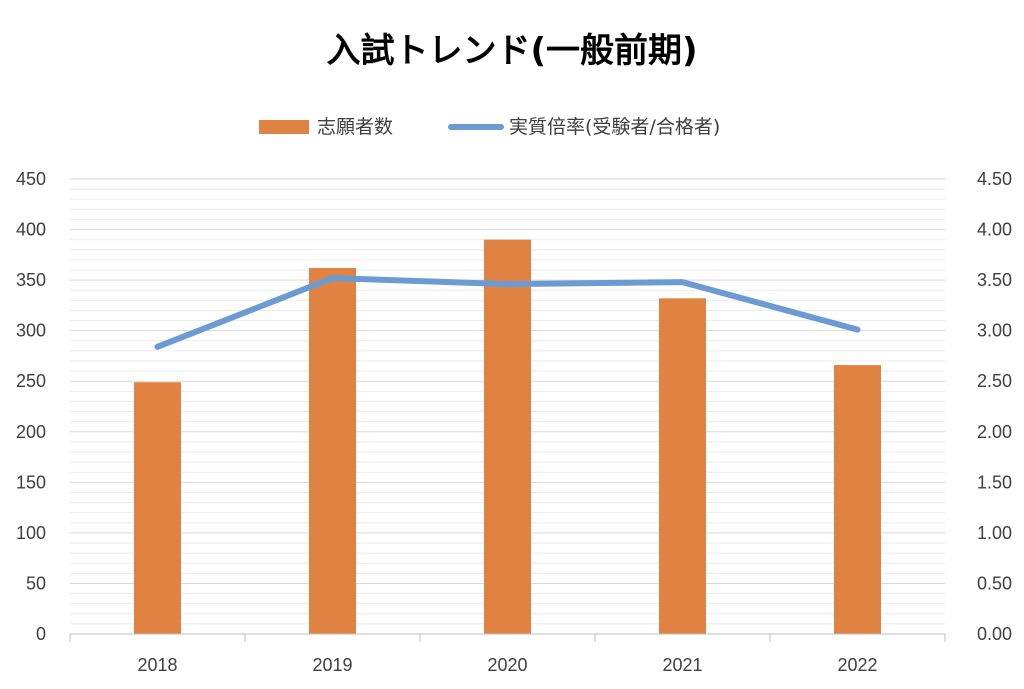 The height and width of the screenshot is (689, 1024). I want to click on legend-label-ratio: 実質倍率(受験者/合格者), so click(614, 127).